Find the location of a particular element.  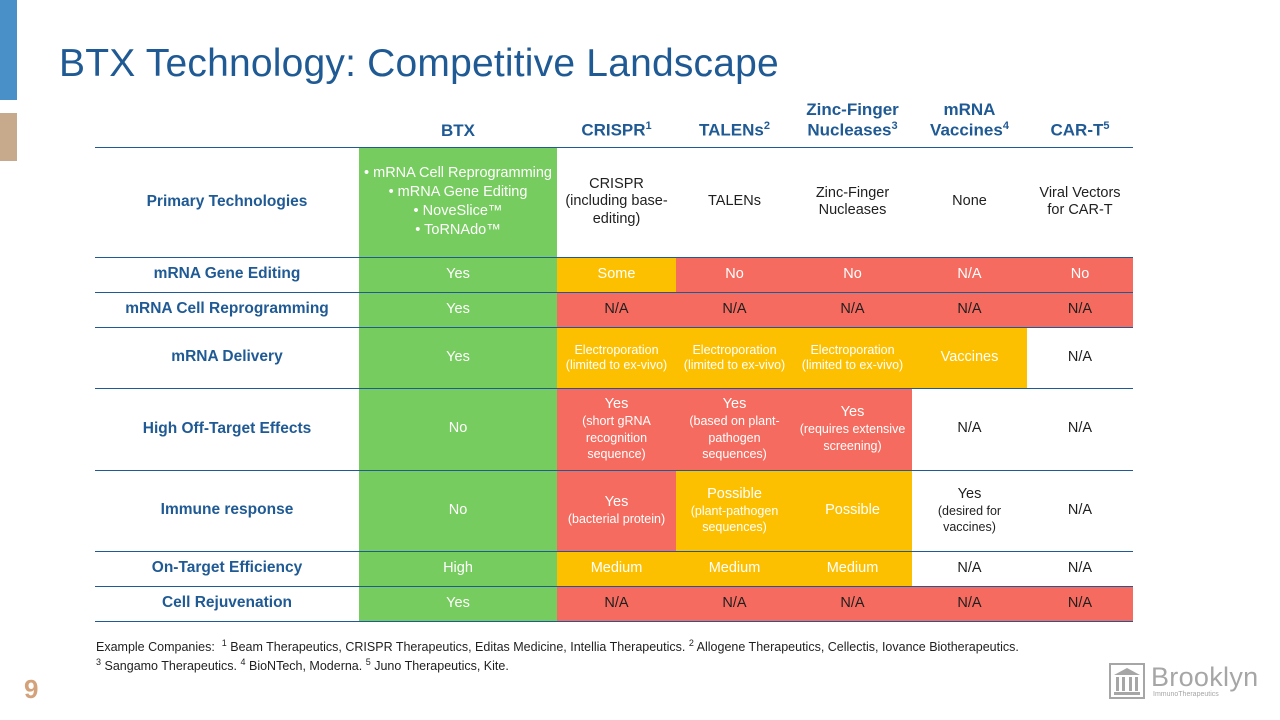

row-label: Immune response is located at coordinates (227, 510).